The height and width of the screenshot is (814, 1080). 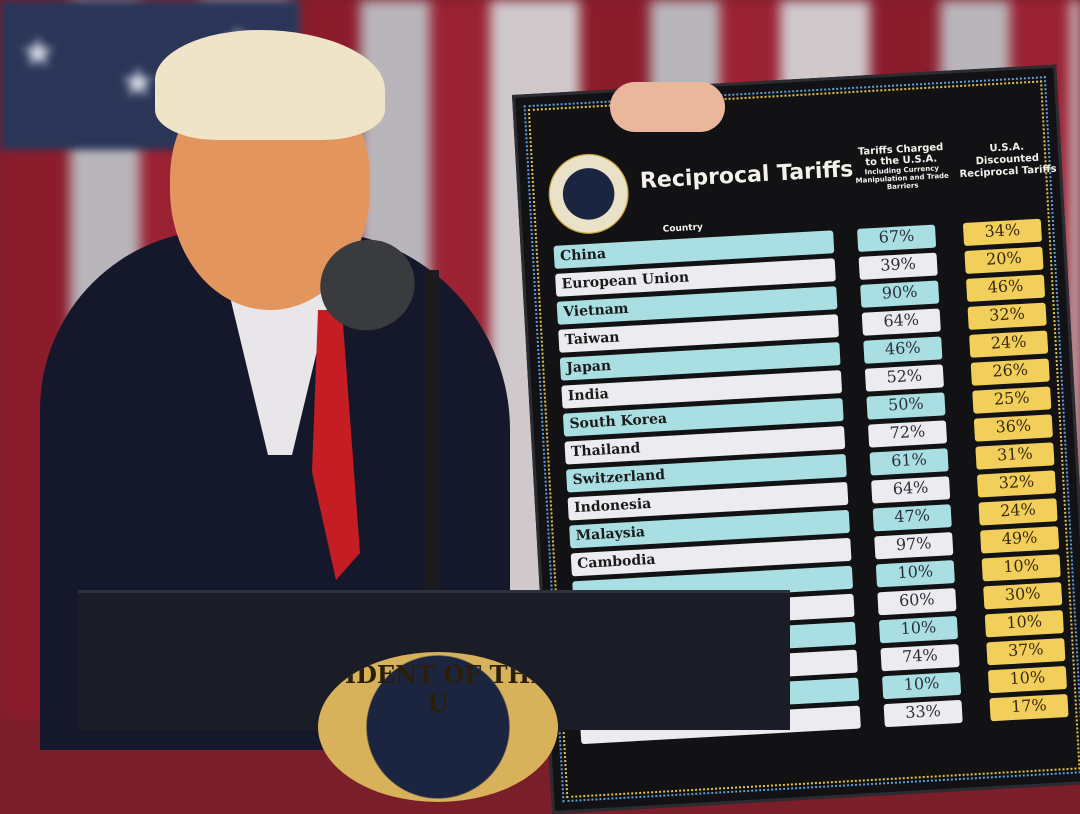 I want to click on microphone-stand, so click(x=432, y=430).